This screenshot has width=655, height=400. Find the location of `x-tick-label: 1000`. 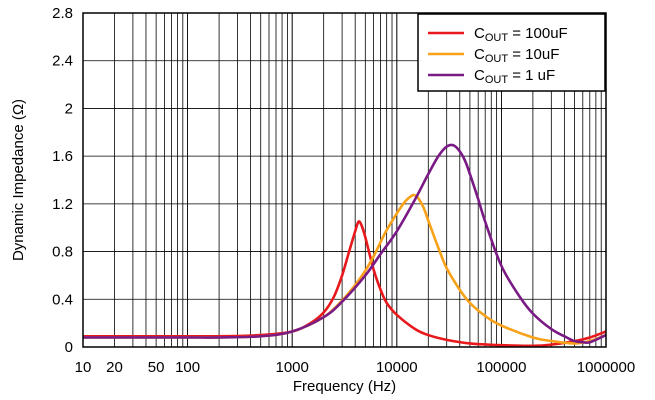

x-tick-label: 1000 is located at coordinates (292, 367).